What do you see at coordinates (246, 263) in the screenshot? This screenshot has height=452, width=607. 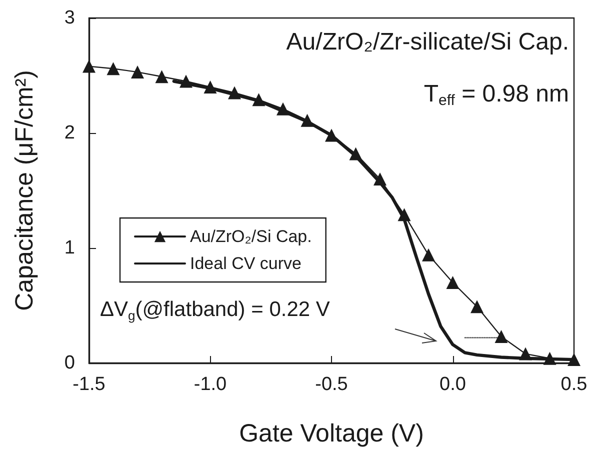 I see `legend-label: Ideal CV curve` at bounding box center [246, 263].